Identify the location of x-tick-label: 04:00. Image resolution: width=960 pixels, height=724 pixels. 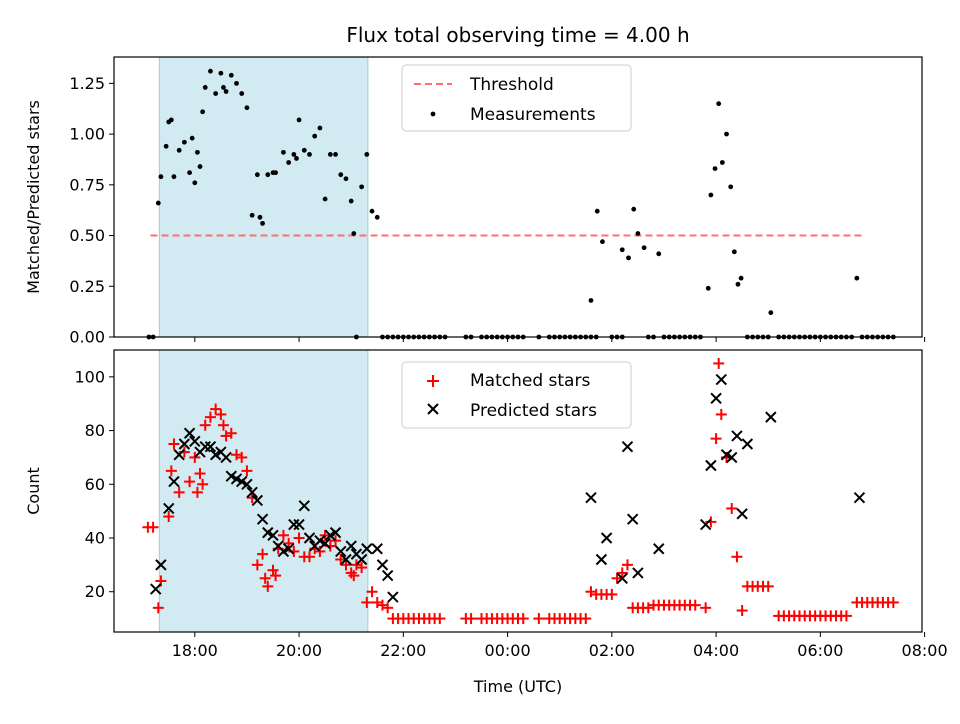
(716, 650).